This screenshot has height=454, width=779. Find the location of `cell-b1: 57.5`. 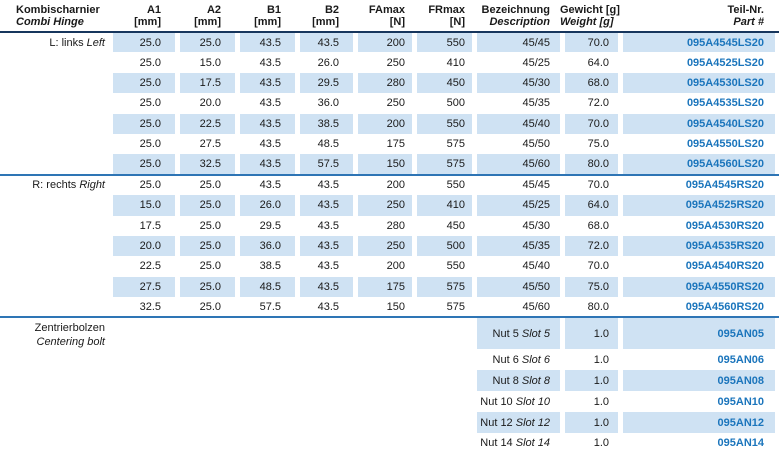

cell-b1: 57.5 is located at coordinates (270, 306).